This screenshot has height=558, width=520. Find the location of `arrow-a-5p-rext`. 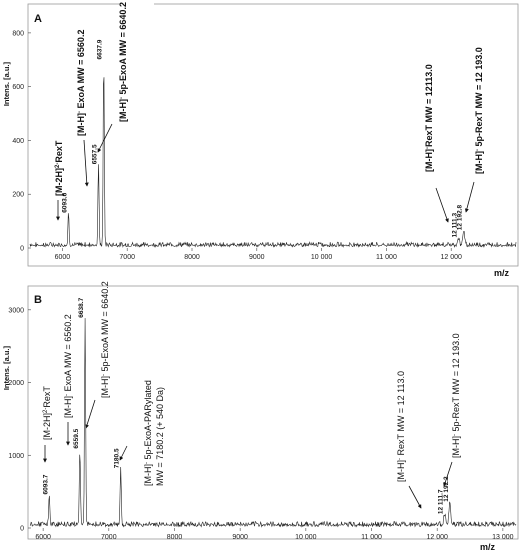

arrow-a-5p-rext is located at coordinates (469, 197).